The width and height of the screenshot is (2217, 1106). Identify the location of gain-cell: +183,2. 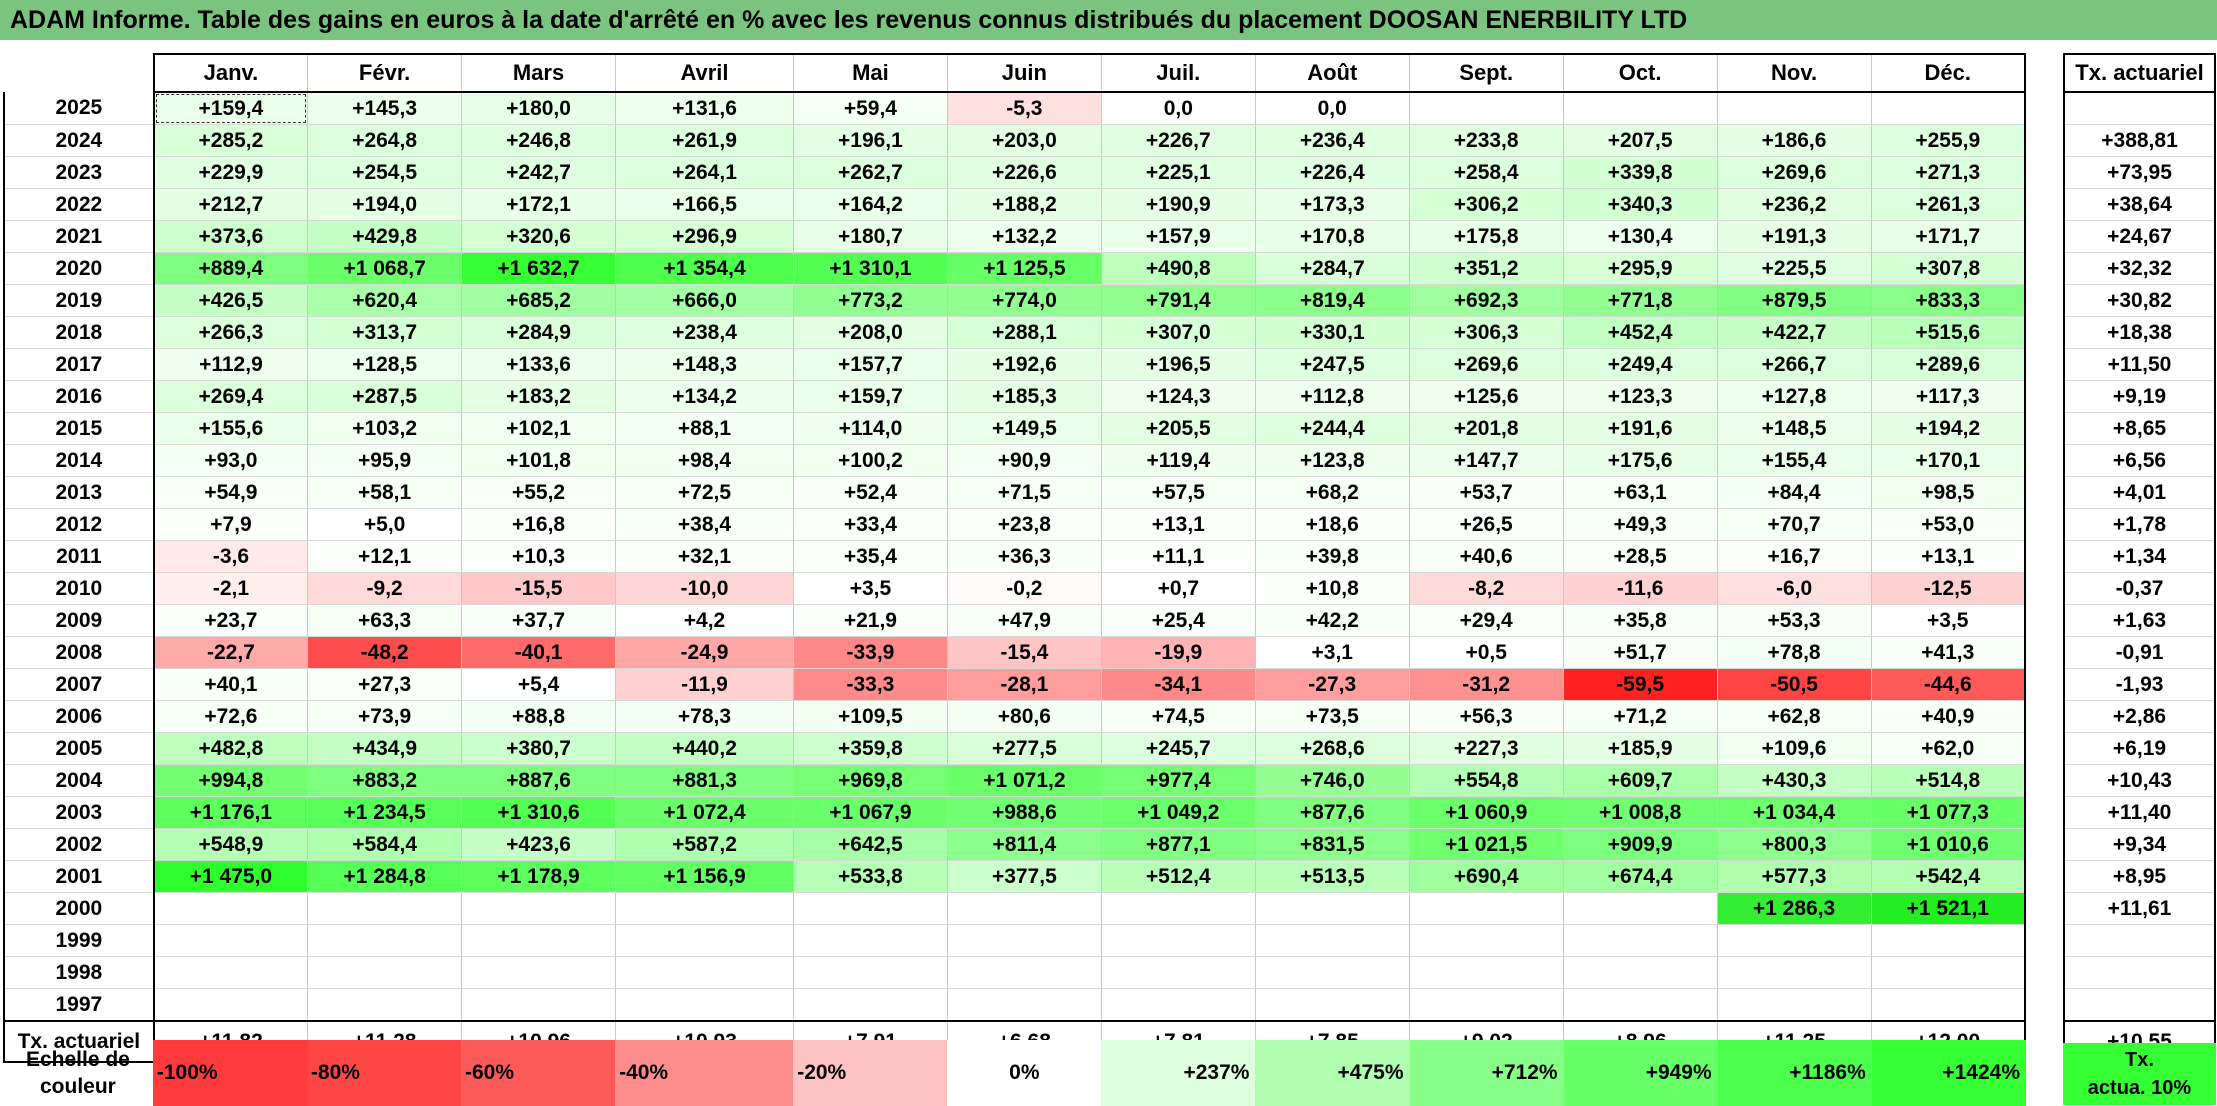
(539, 396).